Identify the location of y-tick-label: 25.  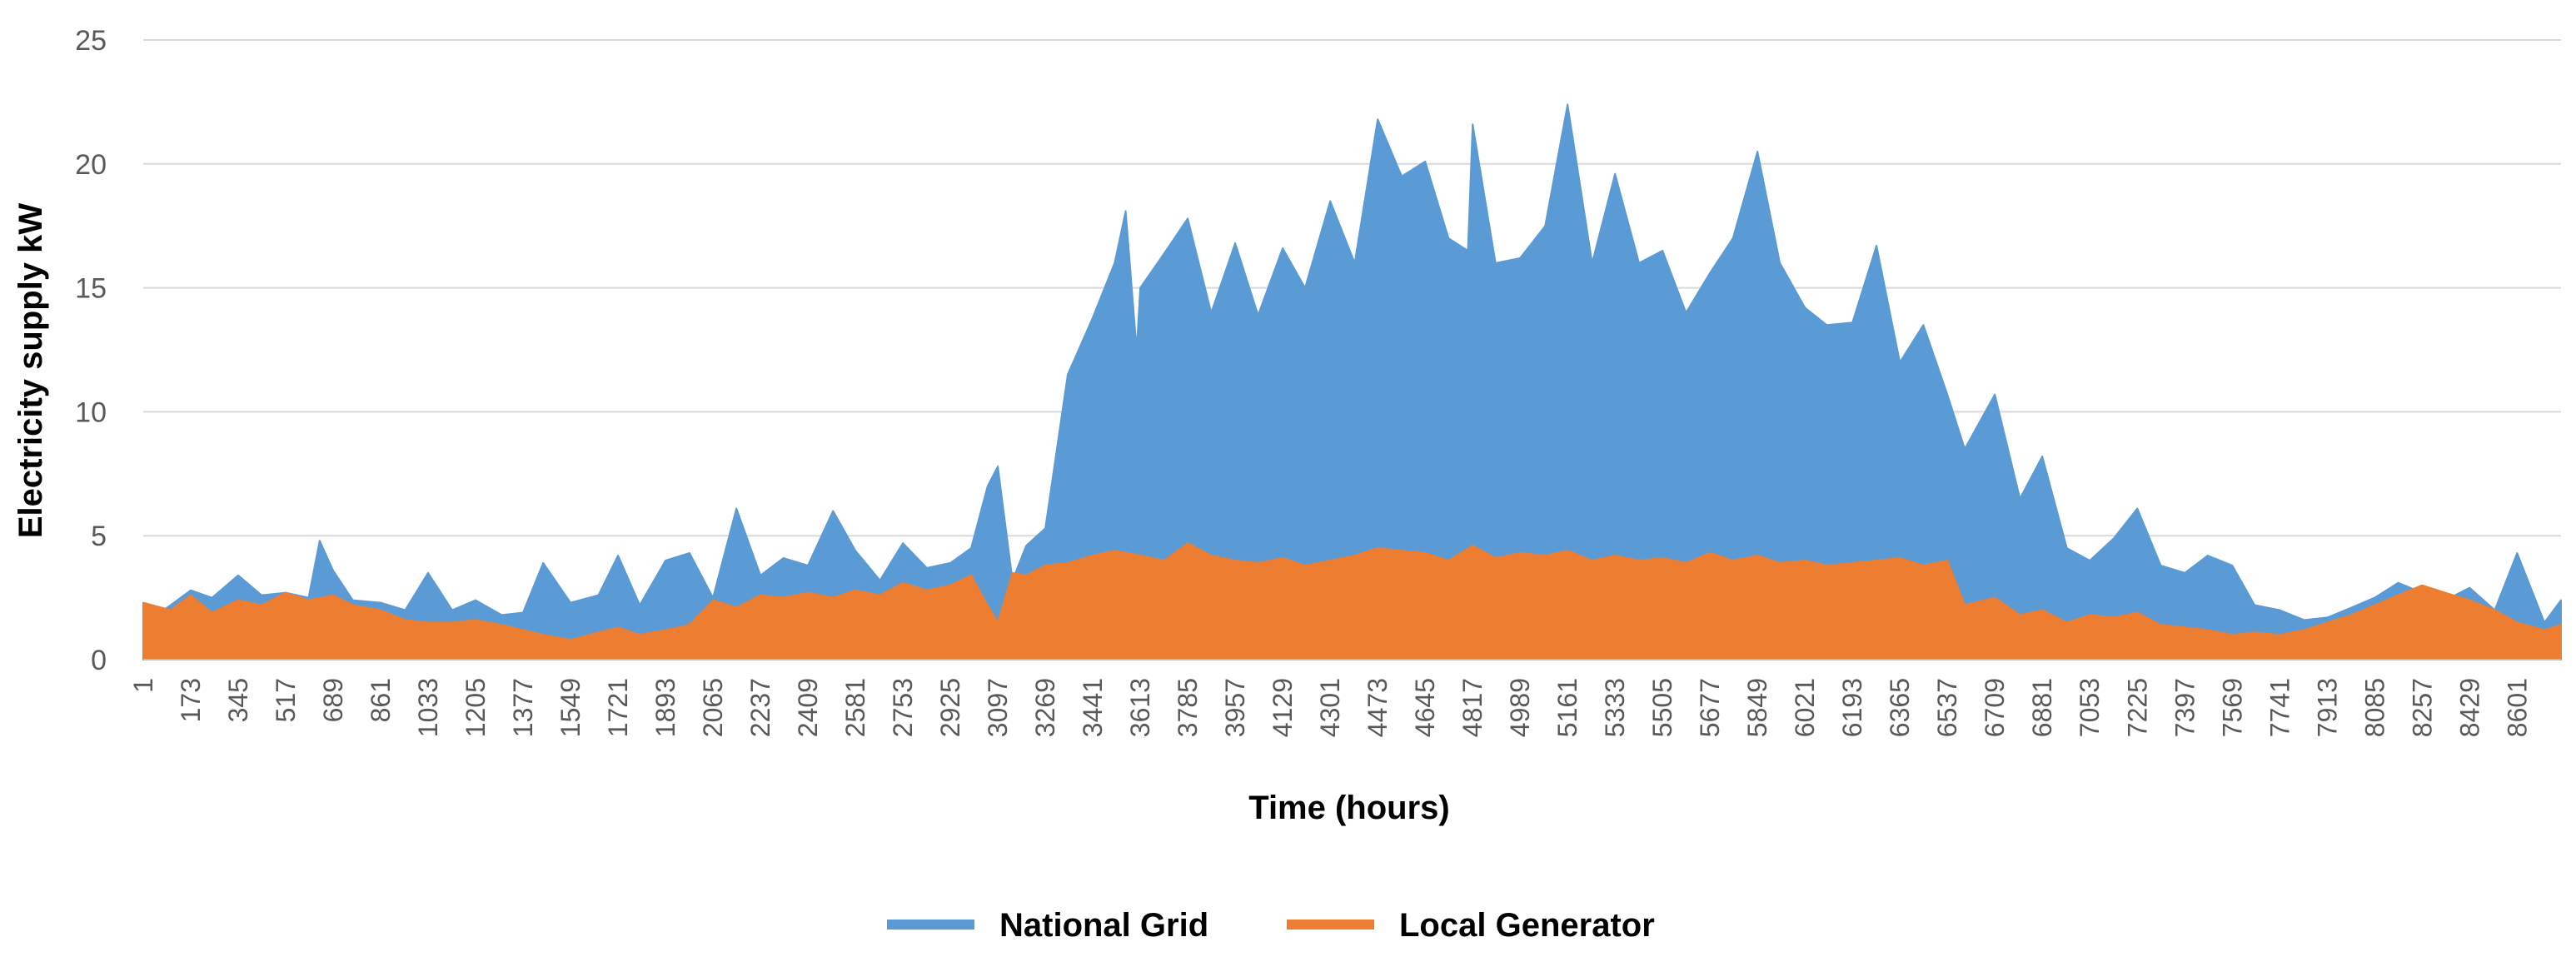
(91, 41).